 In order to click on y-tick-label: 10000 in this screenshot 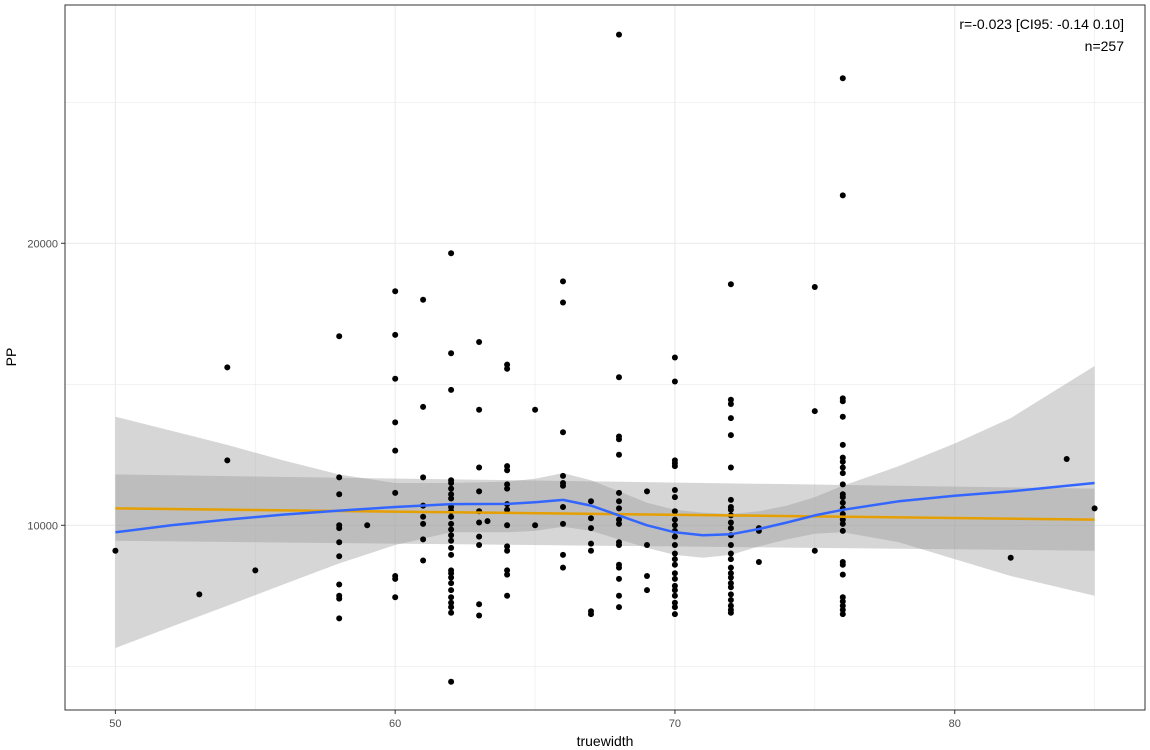, I will do `click(42, 526)`.